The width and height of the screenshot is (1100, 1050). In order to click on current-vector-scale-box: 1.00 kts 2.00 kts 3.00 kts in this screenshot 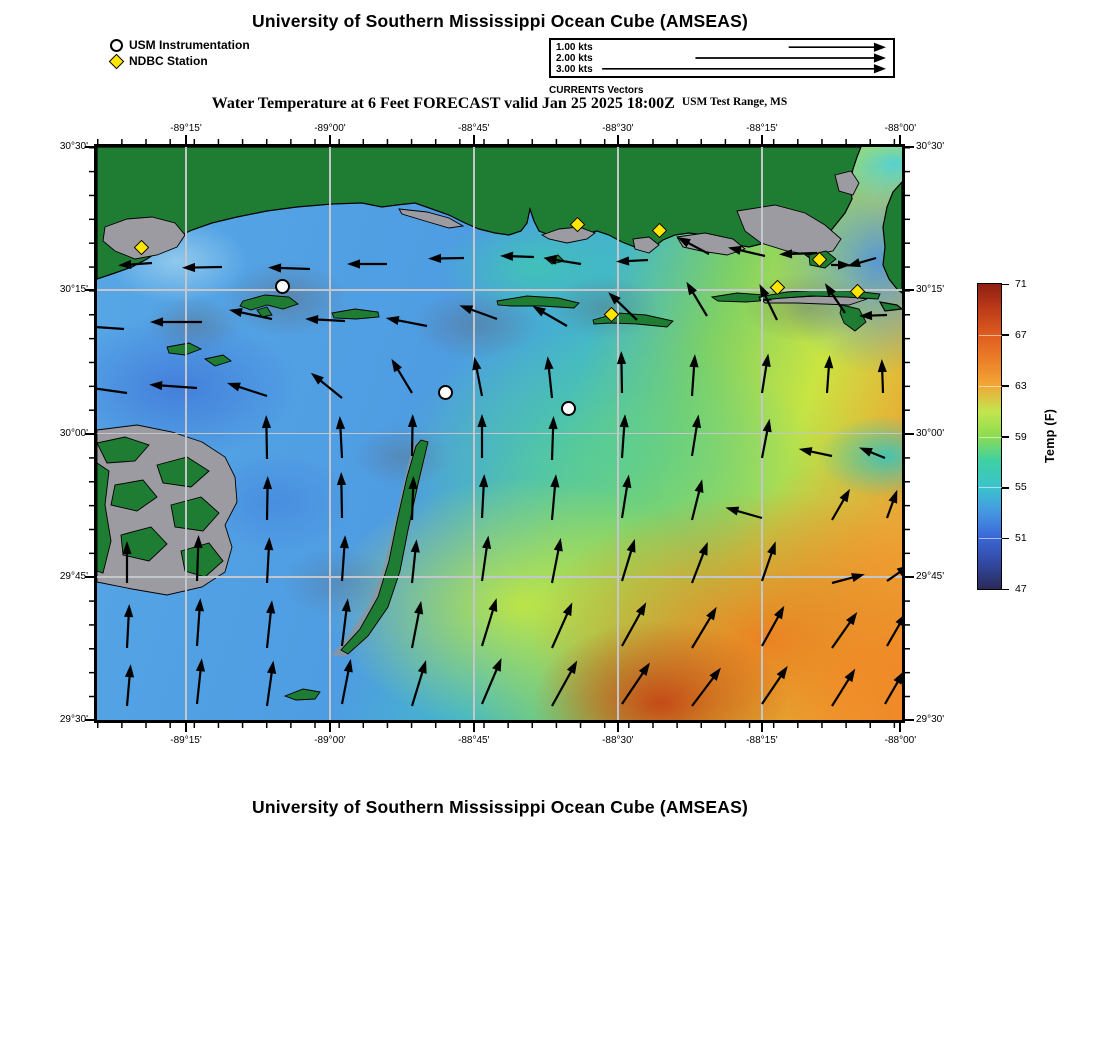, I will do `click(722, 58)`.